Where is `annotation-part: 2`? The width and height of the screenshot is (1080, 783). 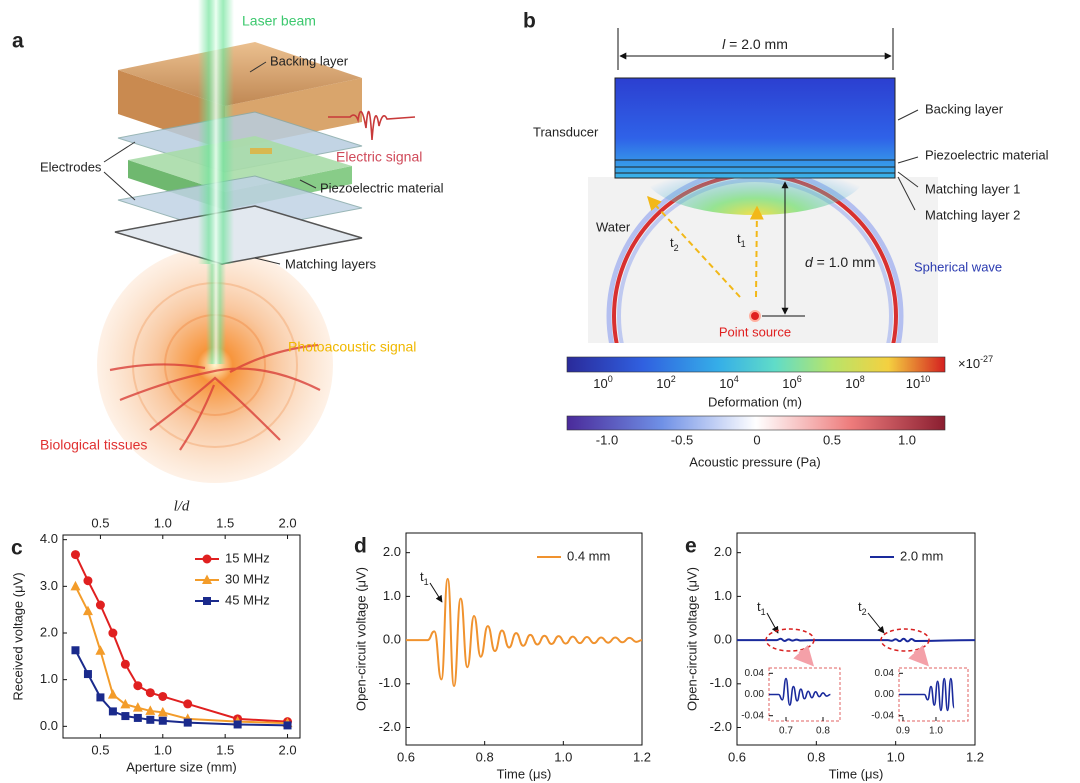
annotation-part: 2 is located at coordinates (864, 612).